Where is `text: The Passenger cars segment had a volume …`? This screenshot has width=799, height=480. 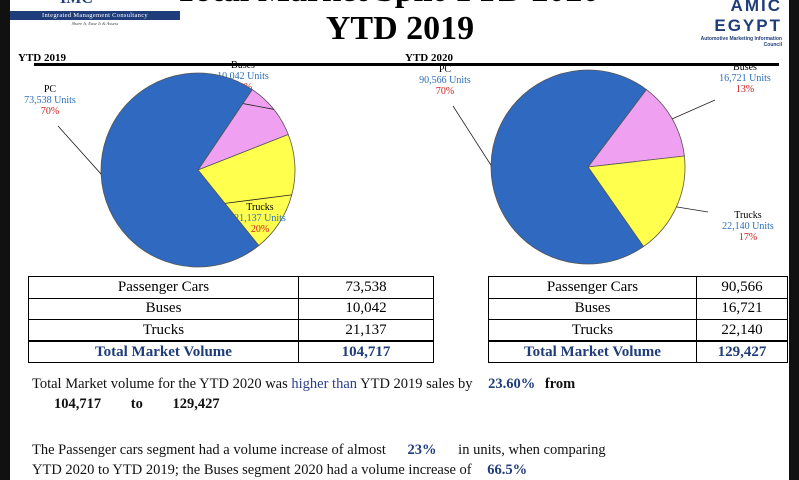
text: The Passenger cars segment had a volume … is located at coordinates (211, 450).